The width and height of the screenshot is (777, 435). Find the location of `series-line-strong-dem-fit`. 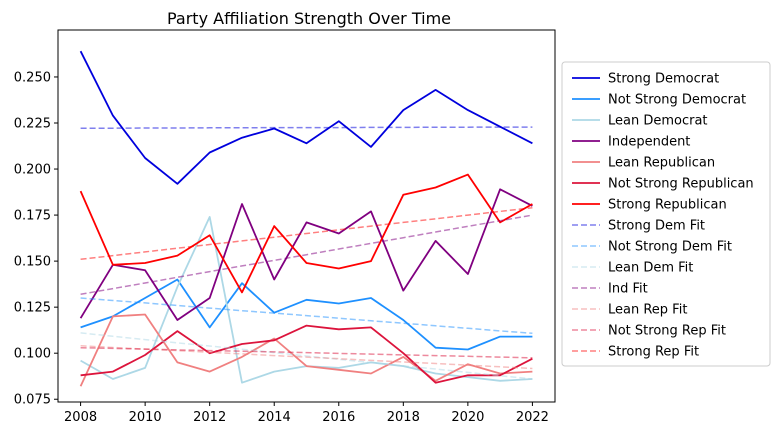

series-line-strong-dem-fit is located at coordinates (306, 127).